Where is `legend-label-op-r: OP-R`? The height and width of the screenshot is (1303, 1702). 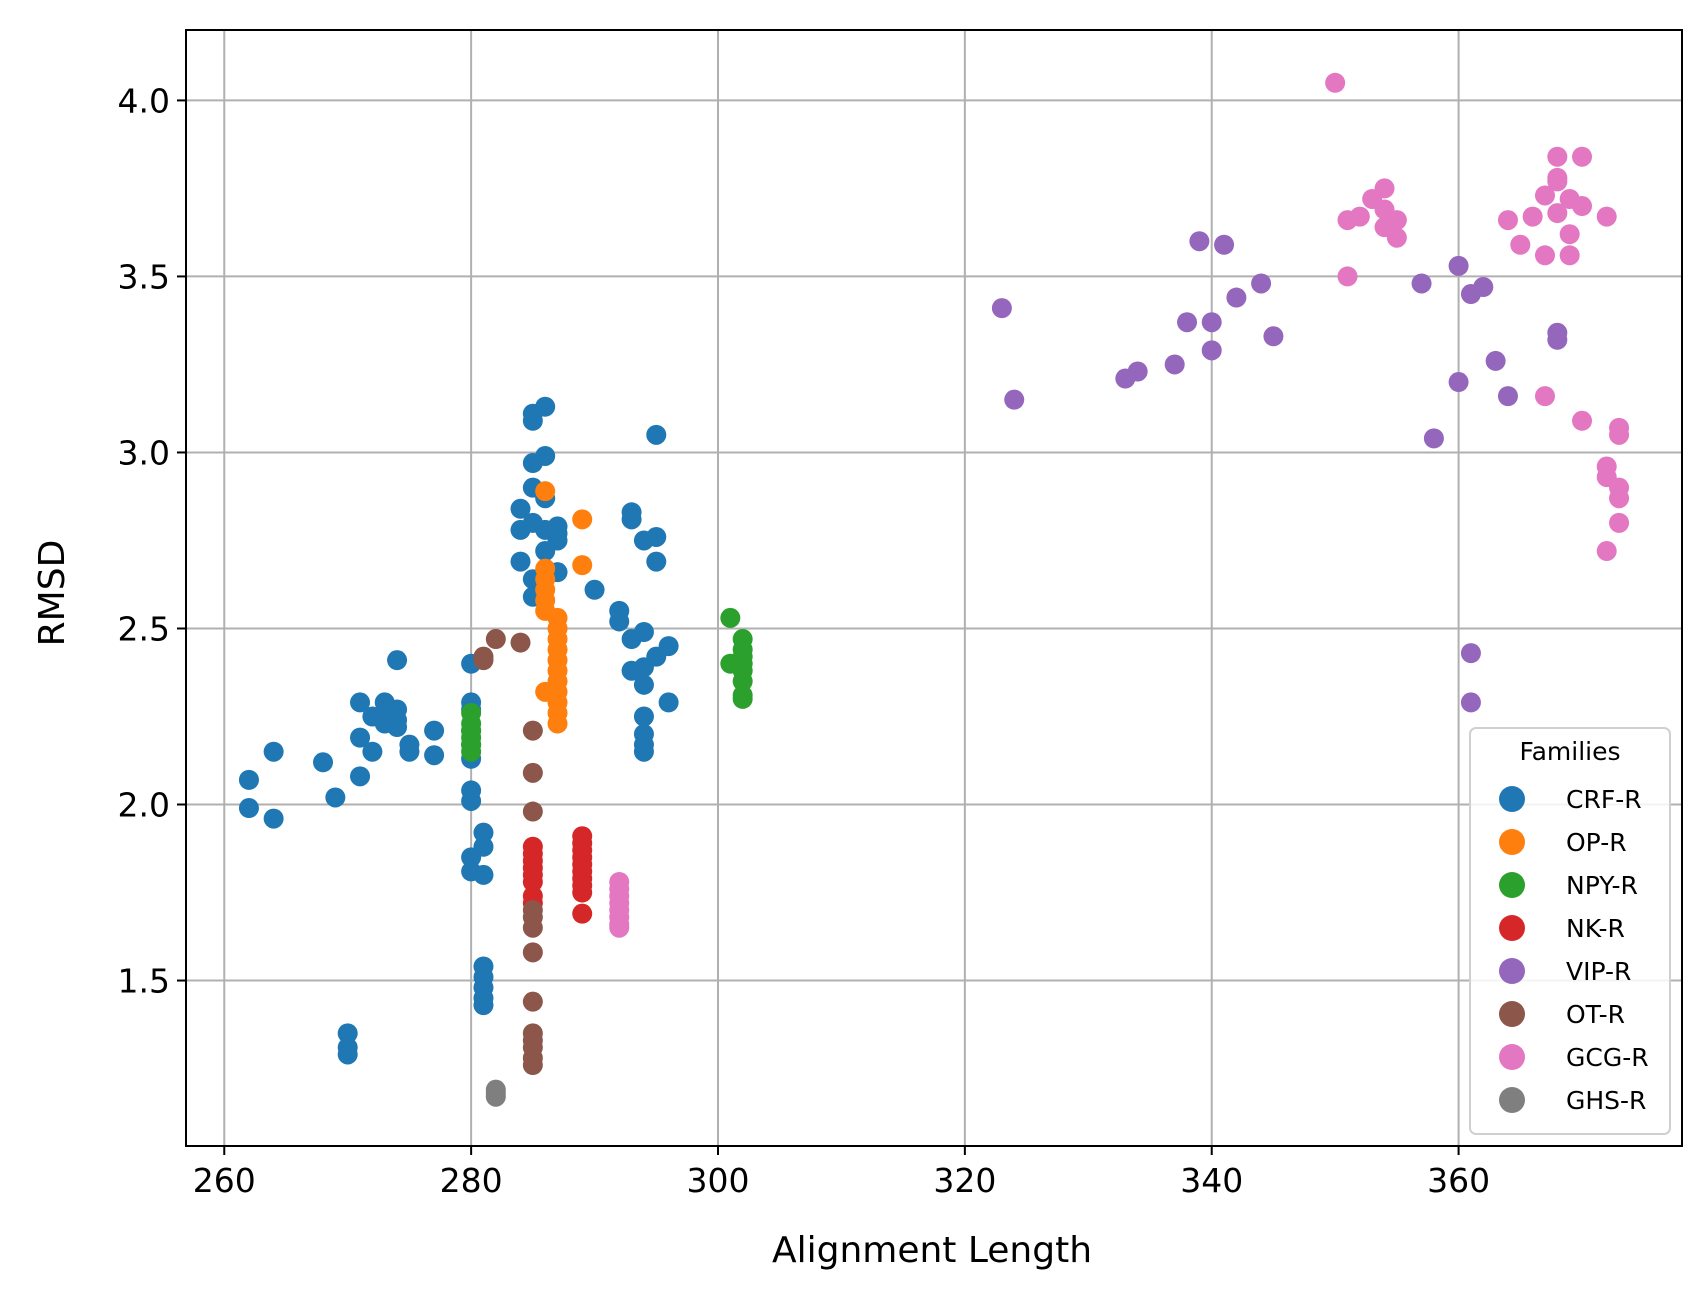
legend-label-op-r: OP-R is located at coordinates (1596, 842).